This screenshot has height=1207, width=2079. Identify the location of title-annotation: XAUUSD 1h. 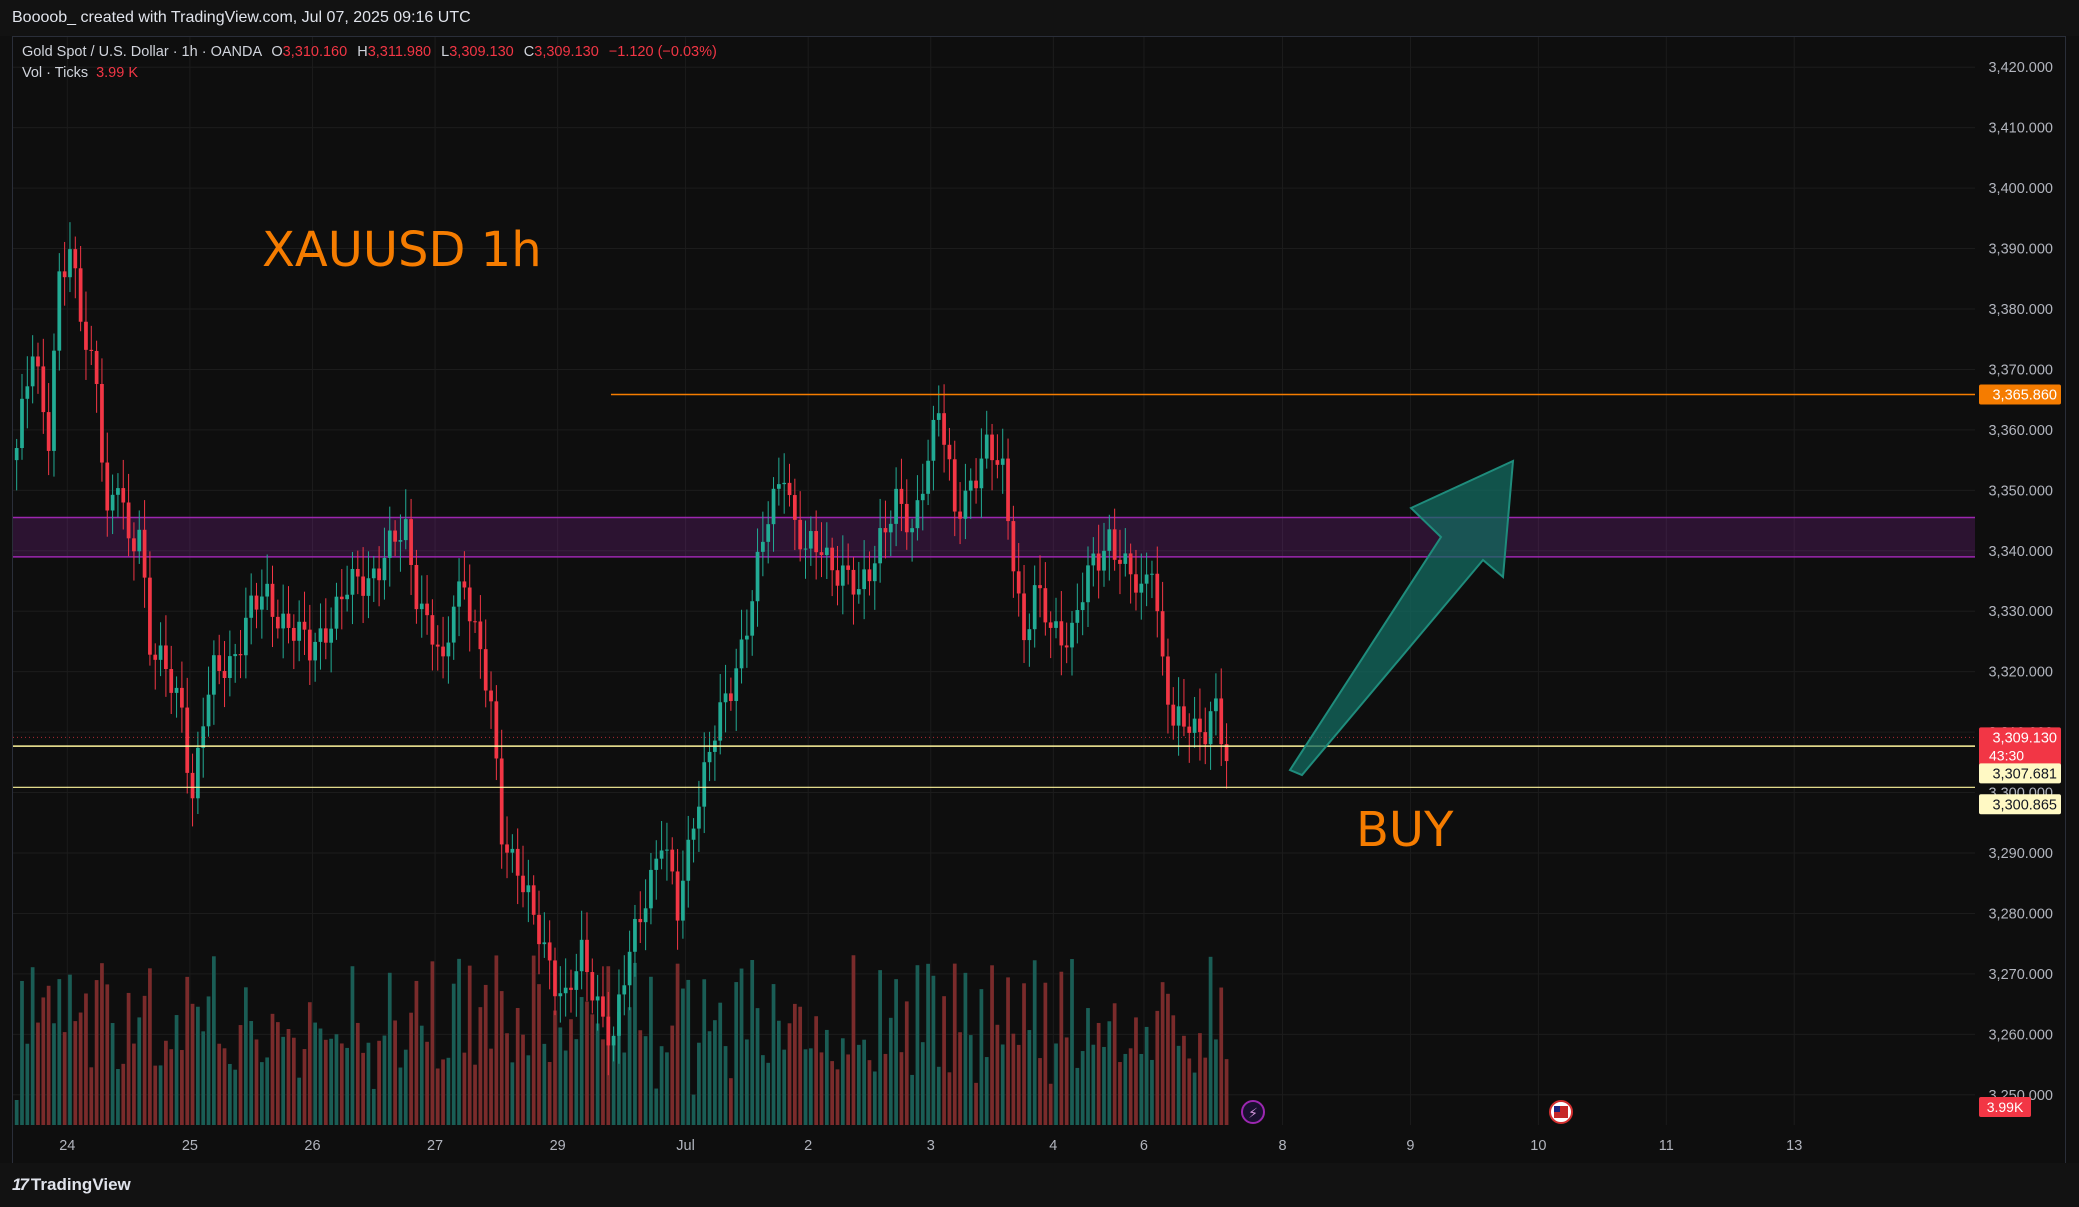
(402, 250).